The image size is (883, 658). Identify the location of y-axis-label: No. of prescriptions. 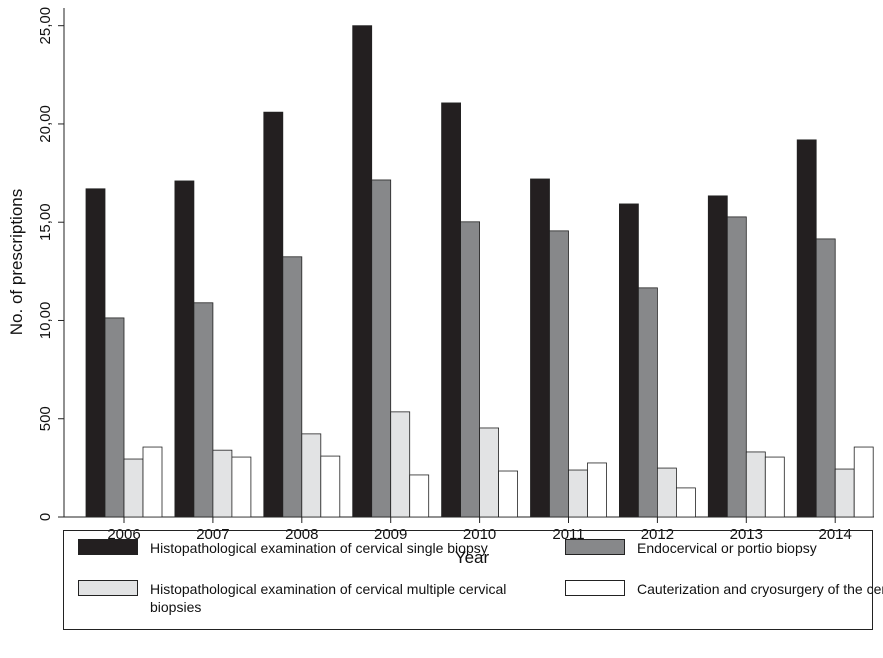
(16, 262).